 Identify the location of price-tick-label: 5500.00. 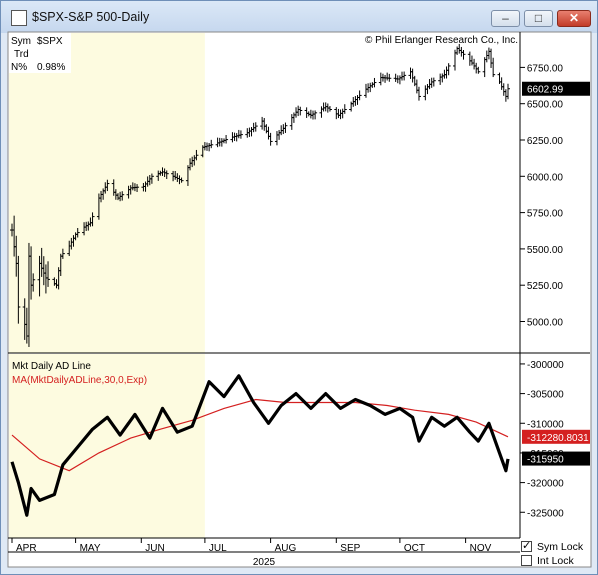
(545, 250).